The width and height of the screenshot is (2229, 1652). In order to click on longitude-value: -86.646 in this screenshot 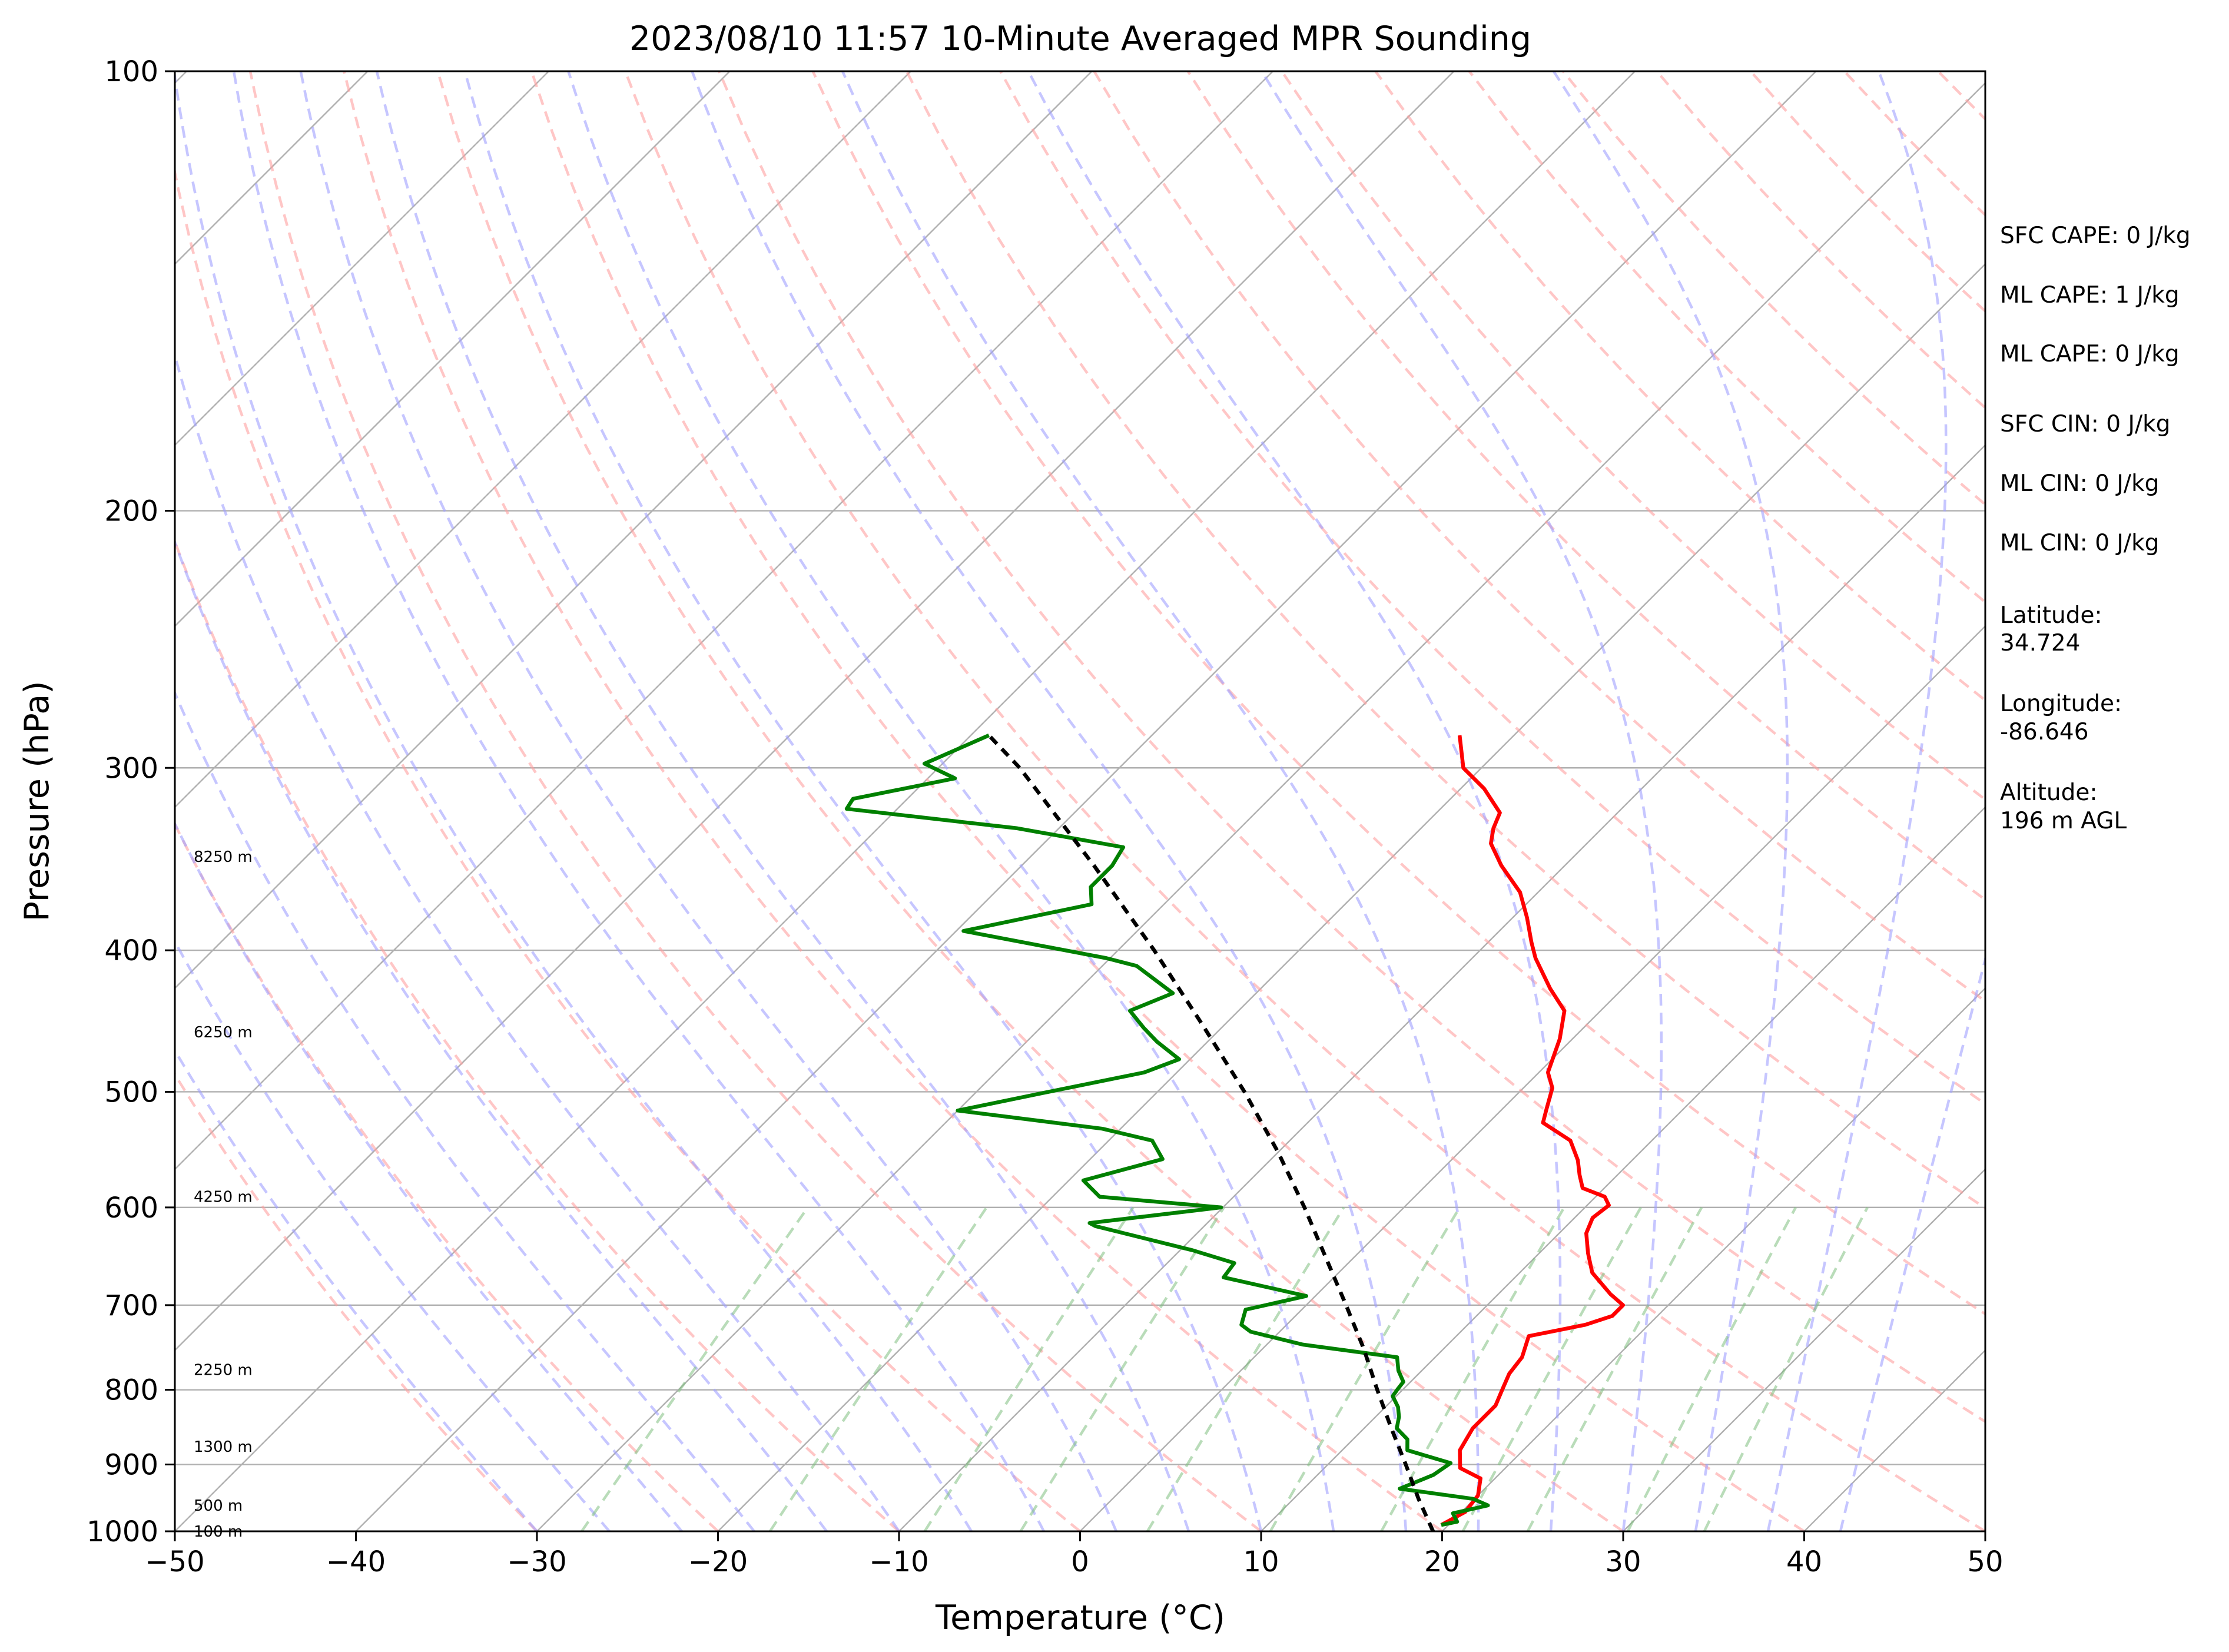, I will do `click(2045, 732)`.